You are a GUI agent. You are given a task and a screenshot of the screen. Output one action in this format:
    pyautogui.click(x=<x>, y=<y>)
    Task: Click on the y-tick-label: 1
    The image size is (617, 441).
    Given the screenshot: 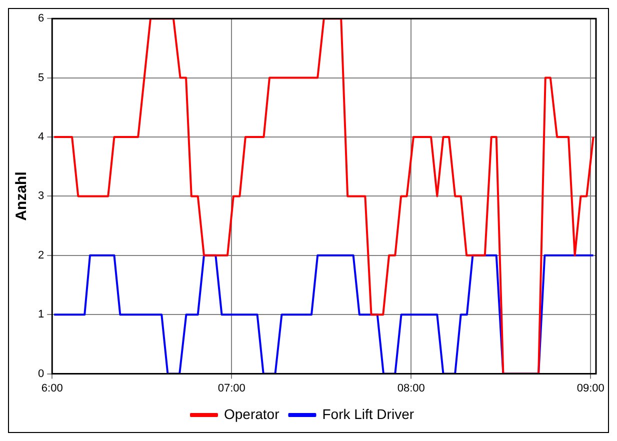 What is the action you would take?
    pyautogui.click(x=41, y=314)
    